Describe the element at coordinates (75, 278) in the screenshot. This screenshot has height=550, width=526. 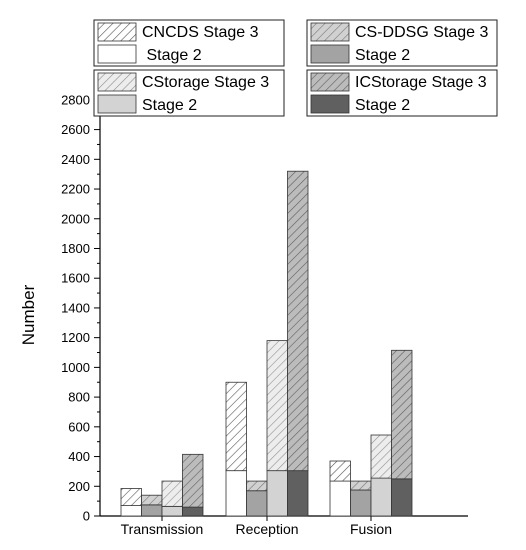
I see `y-tick-label: 1600` at that location.